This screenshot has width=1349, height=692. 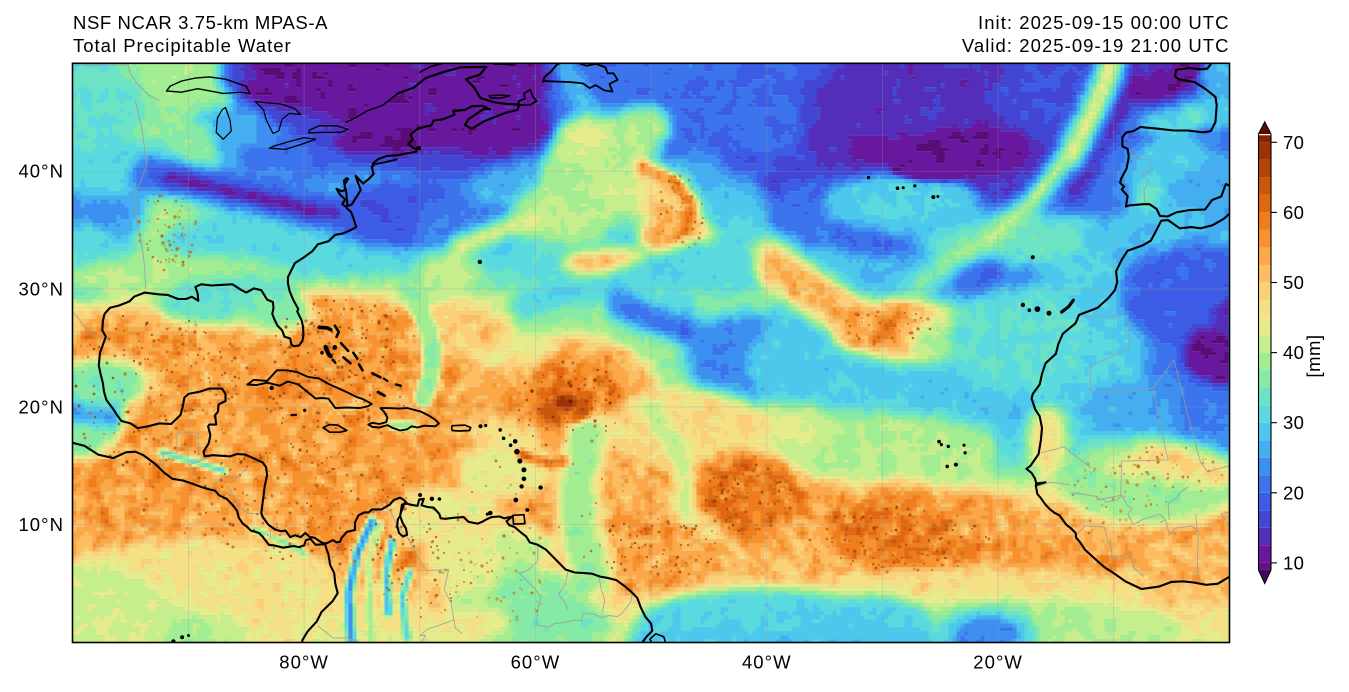 What do you see at coordinates (1096, 45) in the screenshot?
I see `svg-text: Valid: 2025-09-19 21:00 UTC` at bounding box center [1096, 45].